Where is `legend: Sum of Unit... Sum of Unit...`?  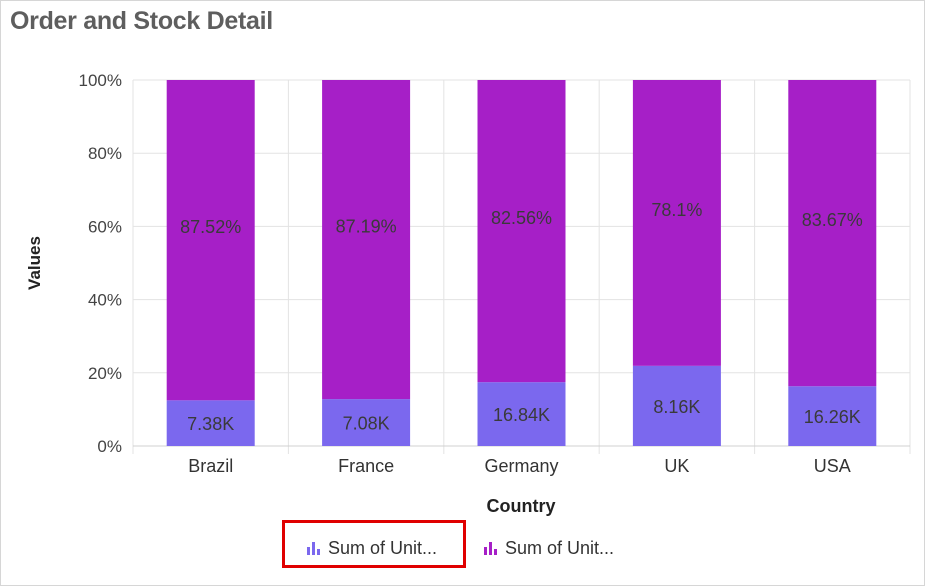
legend: Sum of Unit... Sum of Unit... is located at coordinates (463, 544).